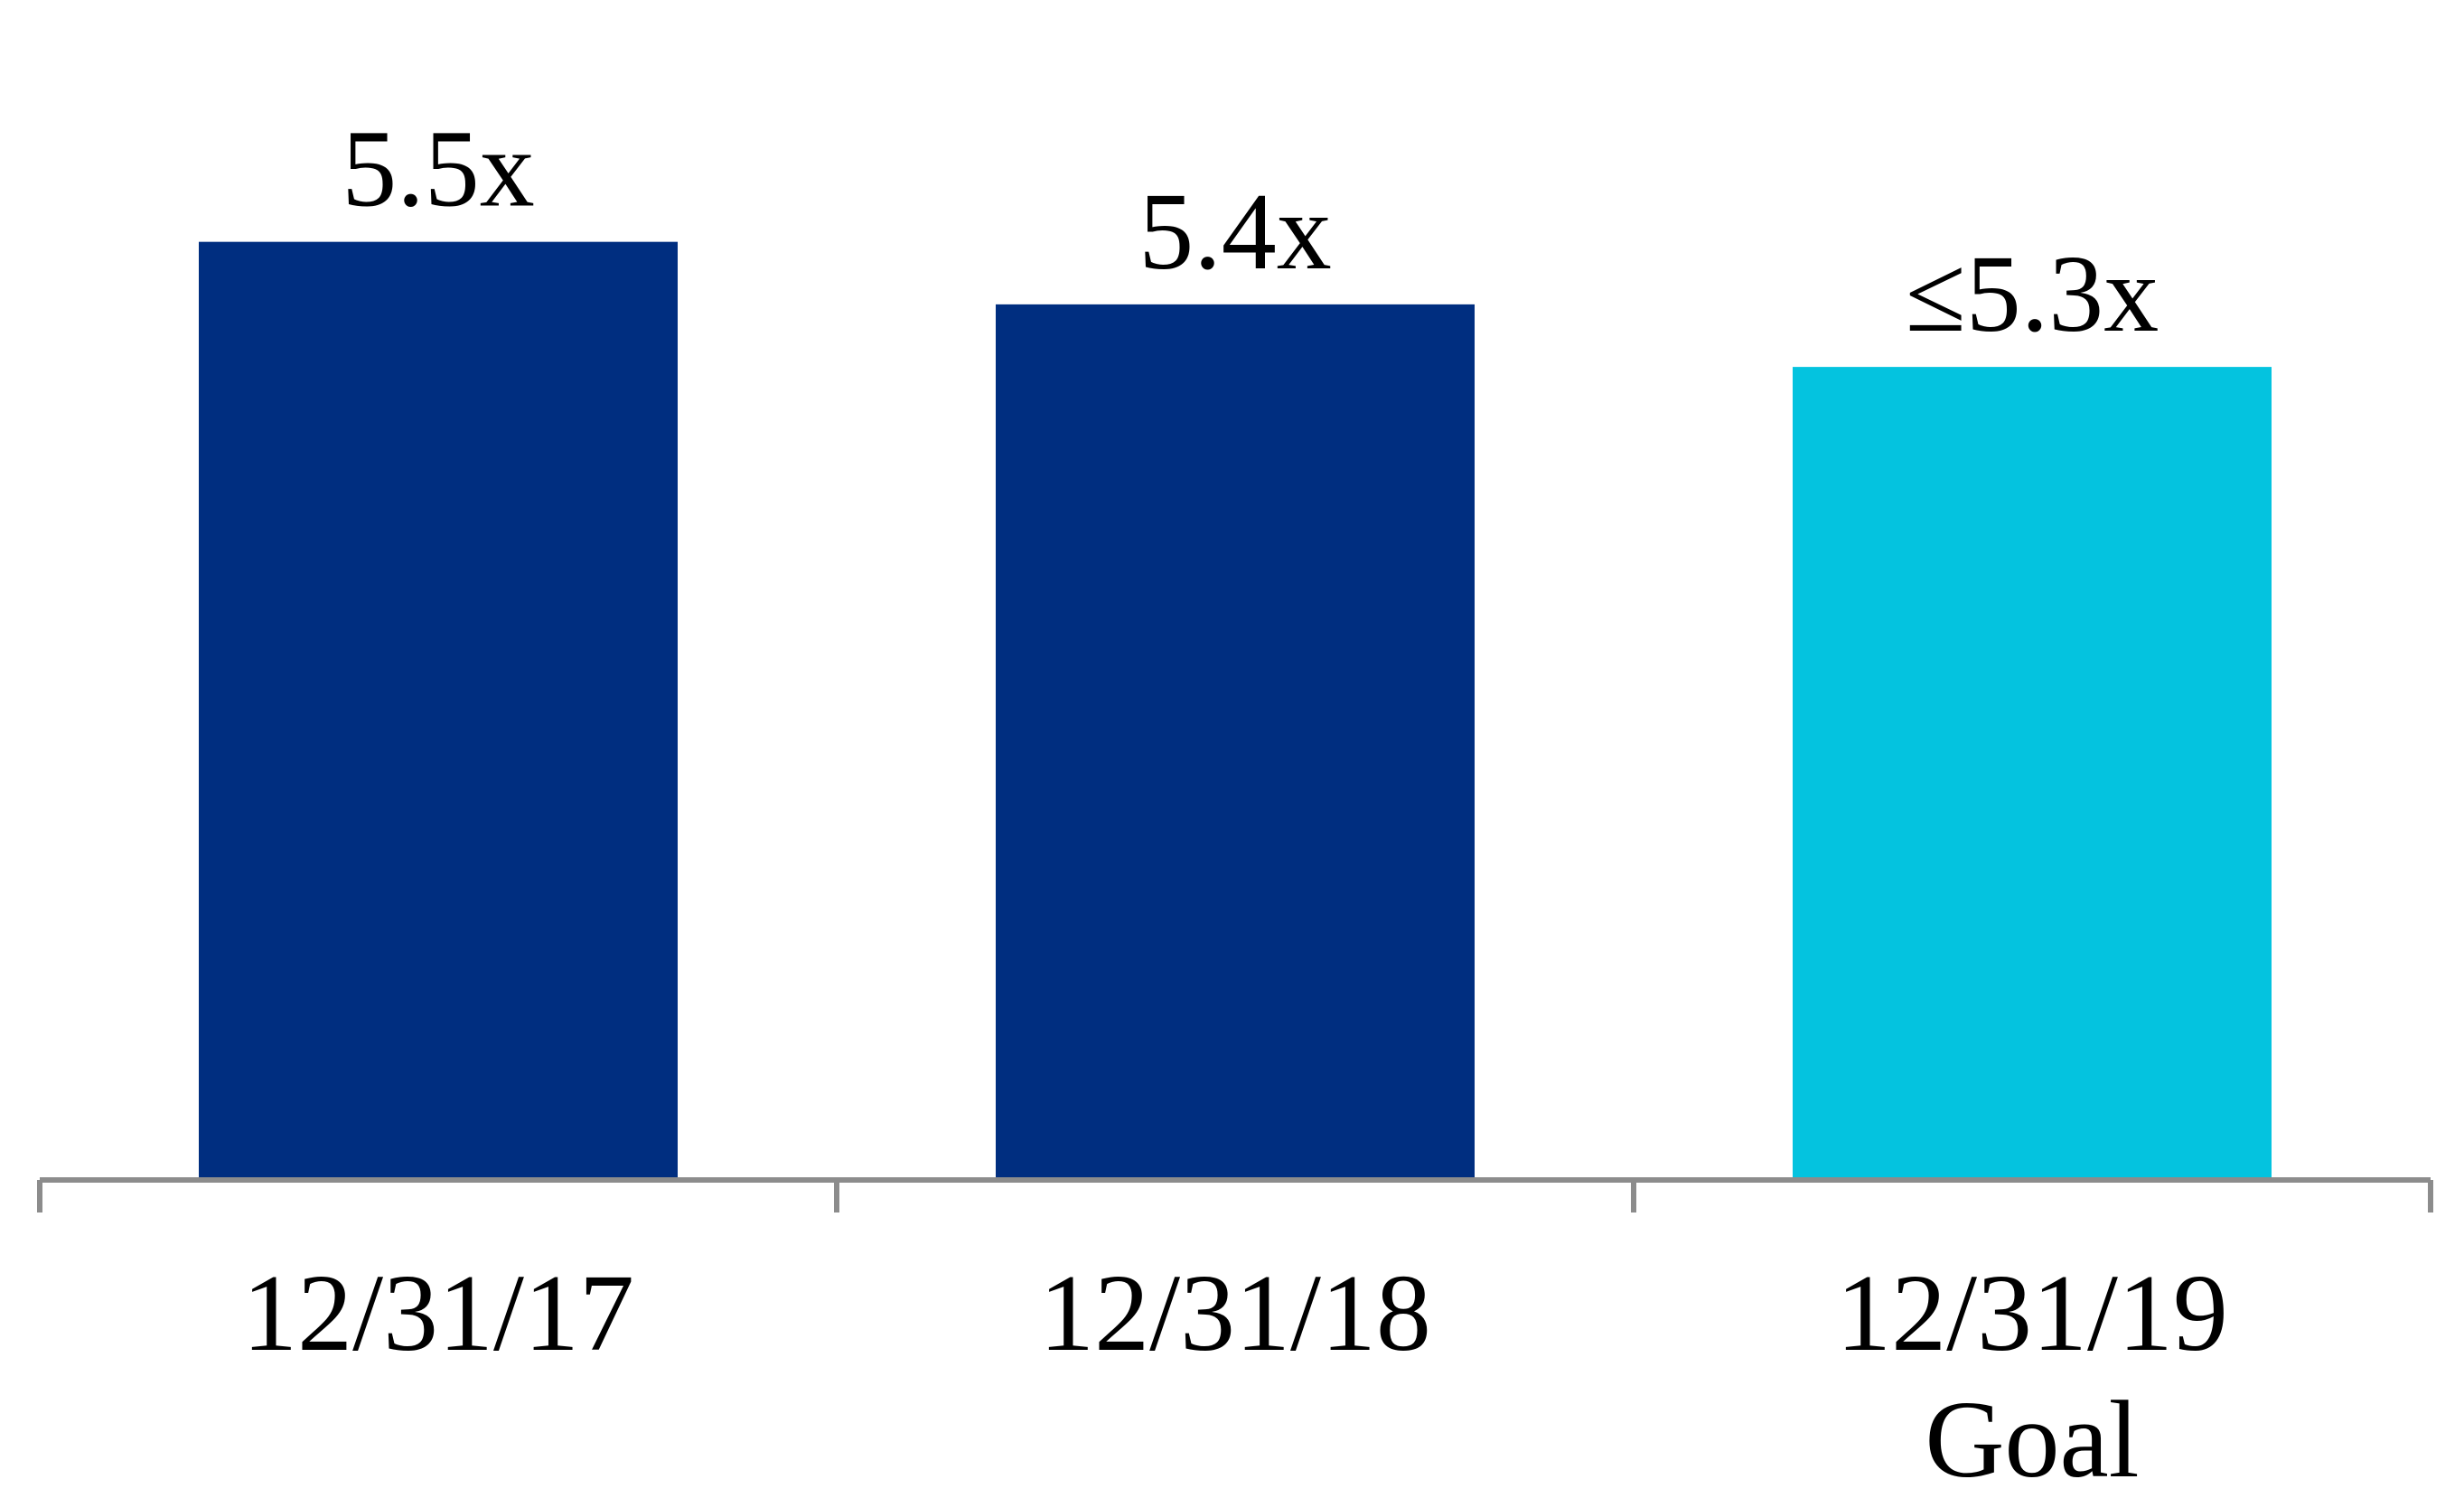 This screenshot has width=2464, height=1498. What do you see at coordinates (1235, 1194) in the screenshot?
I see `x-axis` at bounding box center [1235, 1194].